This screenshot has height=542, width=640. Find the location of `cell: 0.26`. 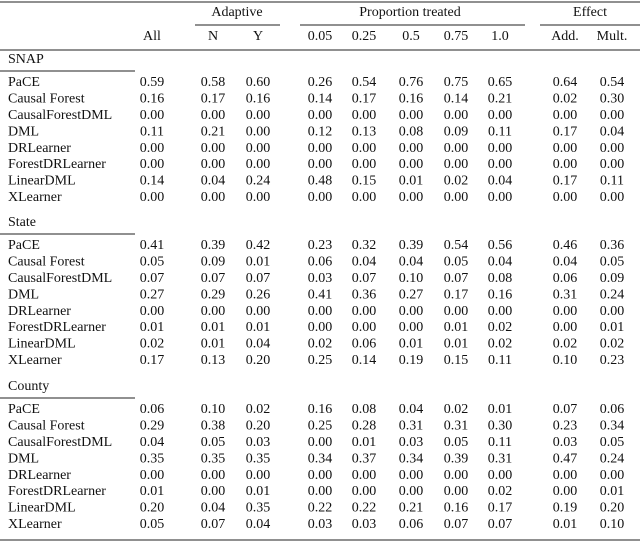

cell: 0.26 is located at coordinates (320, 82).